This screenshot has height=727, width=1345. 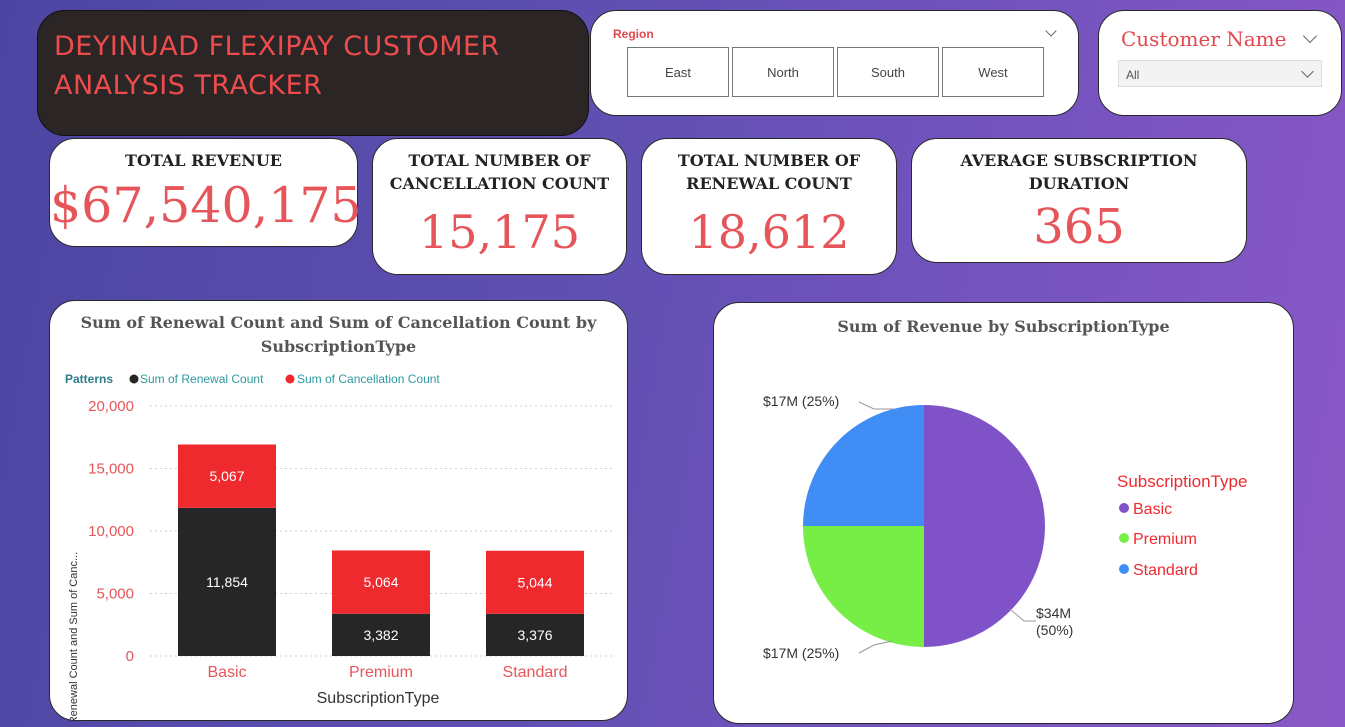 I want to click on kpi-value: 18,612, so click(x=769, y=232).